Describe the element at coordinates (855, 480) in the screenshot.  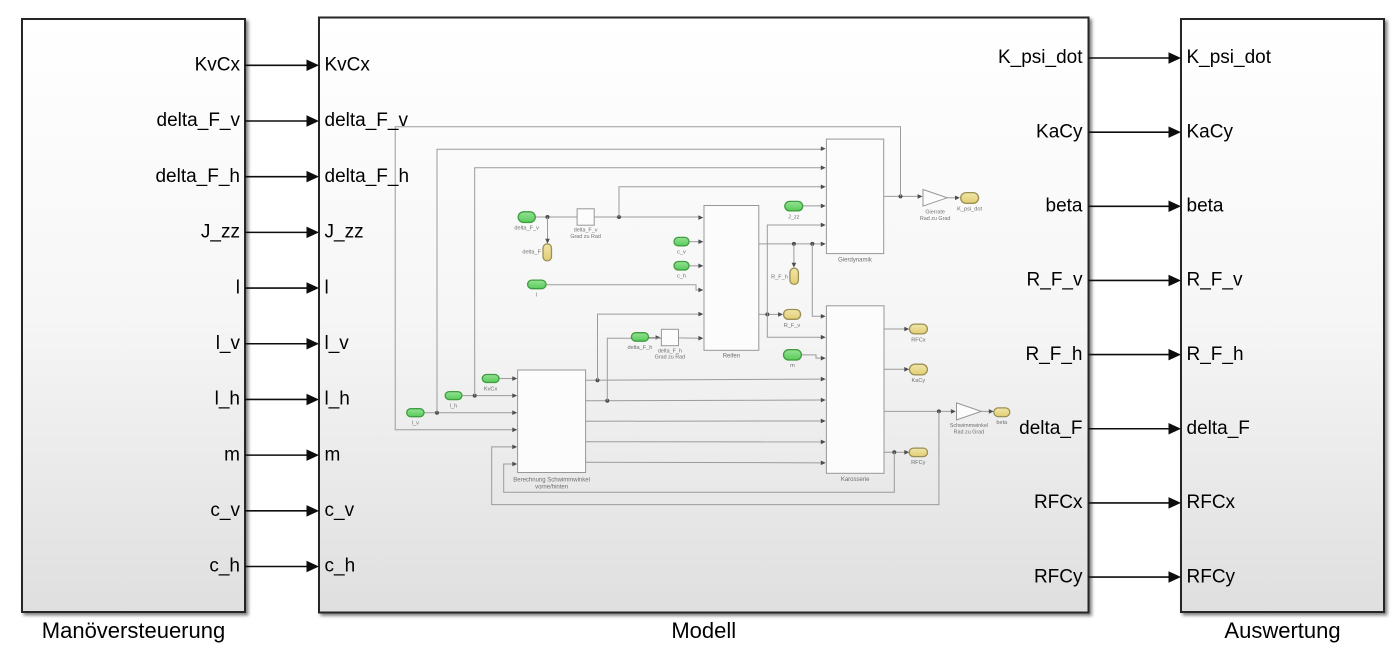
I see `svg-text: Karosserie` at that location.